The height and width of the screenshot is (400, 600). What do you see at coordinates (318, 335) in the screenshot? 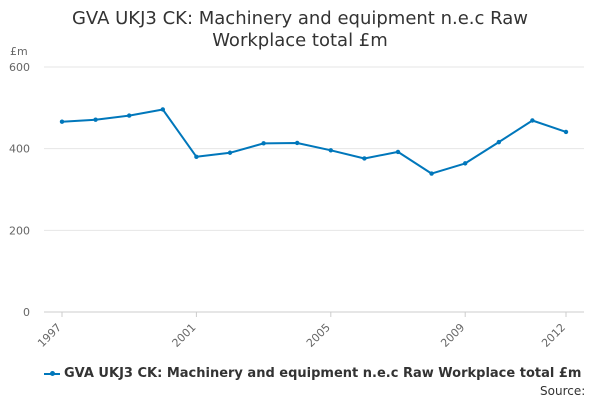
I see `x-tick-label: 2005` at bounding box center [318, 335].